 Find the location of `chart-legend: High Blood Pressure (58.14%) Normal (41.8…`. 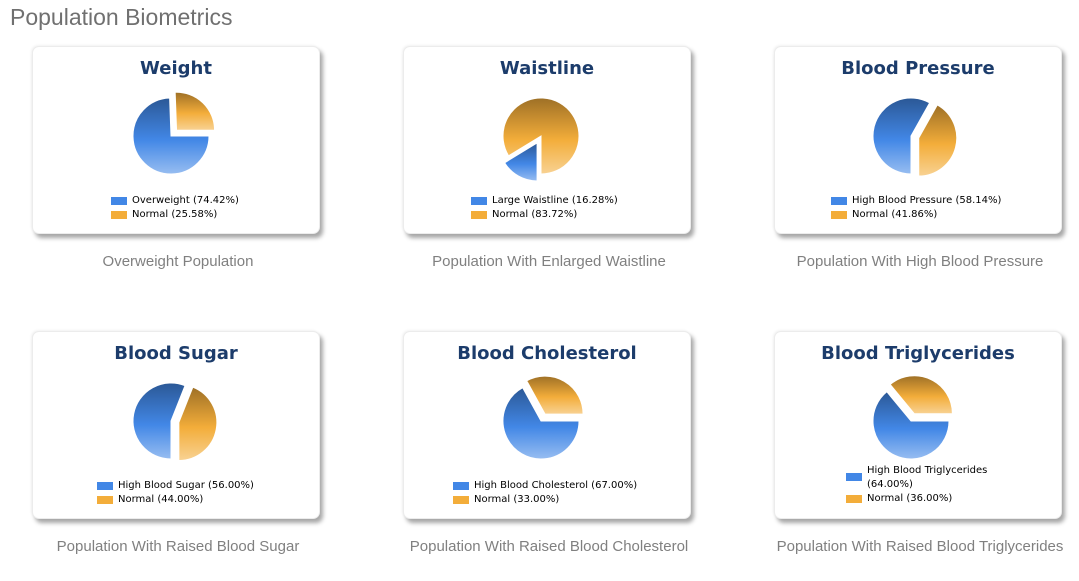

chart-legend: High Blood Pressure (58.14%) Normal (41.8… is located at coordinates (916, 208).